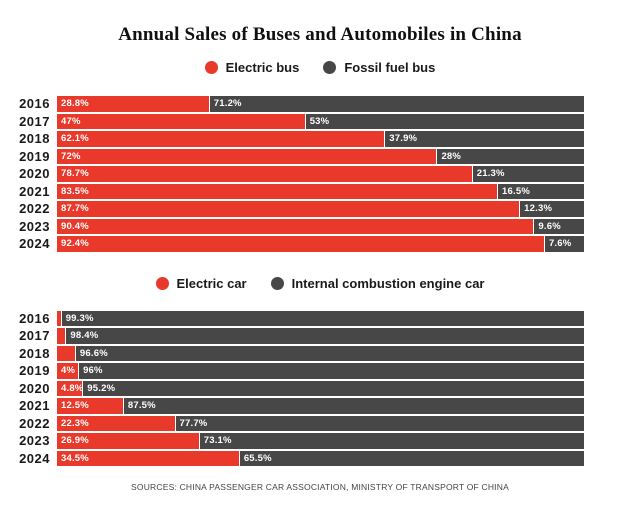 The width and height of the screenshot is (640, 525). I want to click on fossil-segment: 95.2%, so click(333, 388).